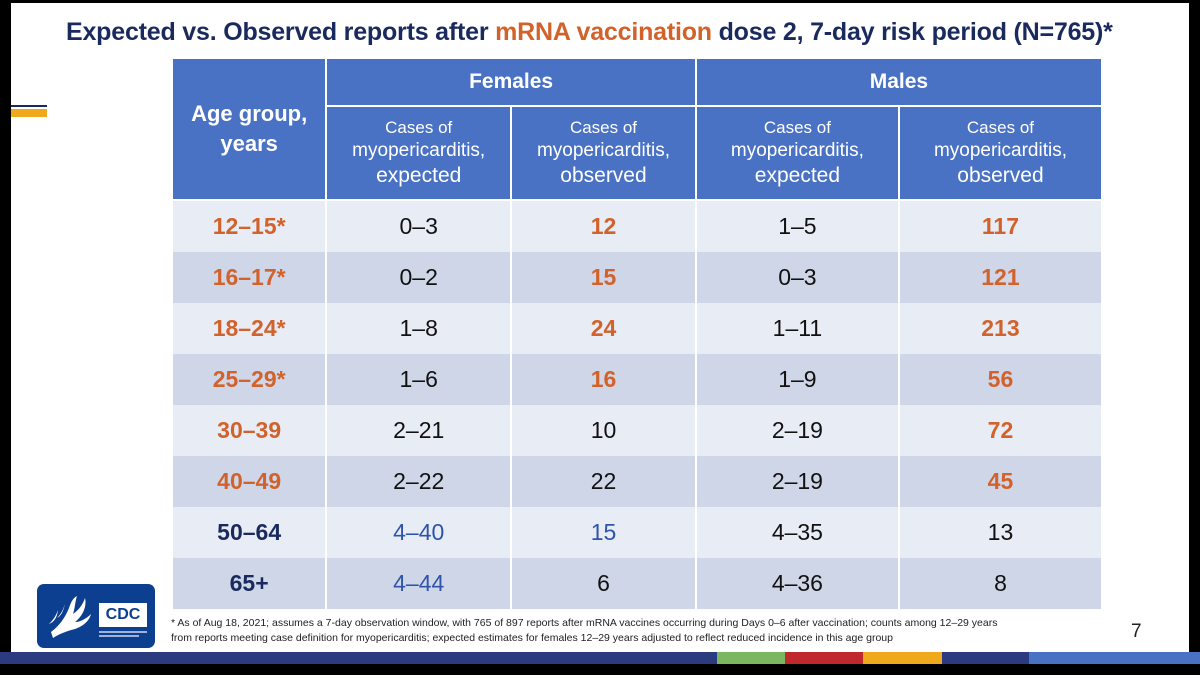 This screenshot has height=675, width=1200. What do you see at coordinates (603, 583) in the screenshot?
I see `female-observed-cell: 6` at bounding box center [603, 583].